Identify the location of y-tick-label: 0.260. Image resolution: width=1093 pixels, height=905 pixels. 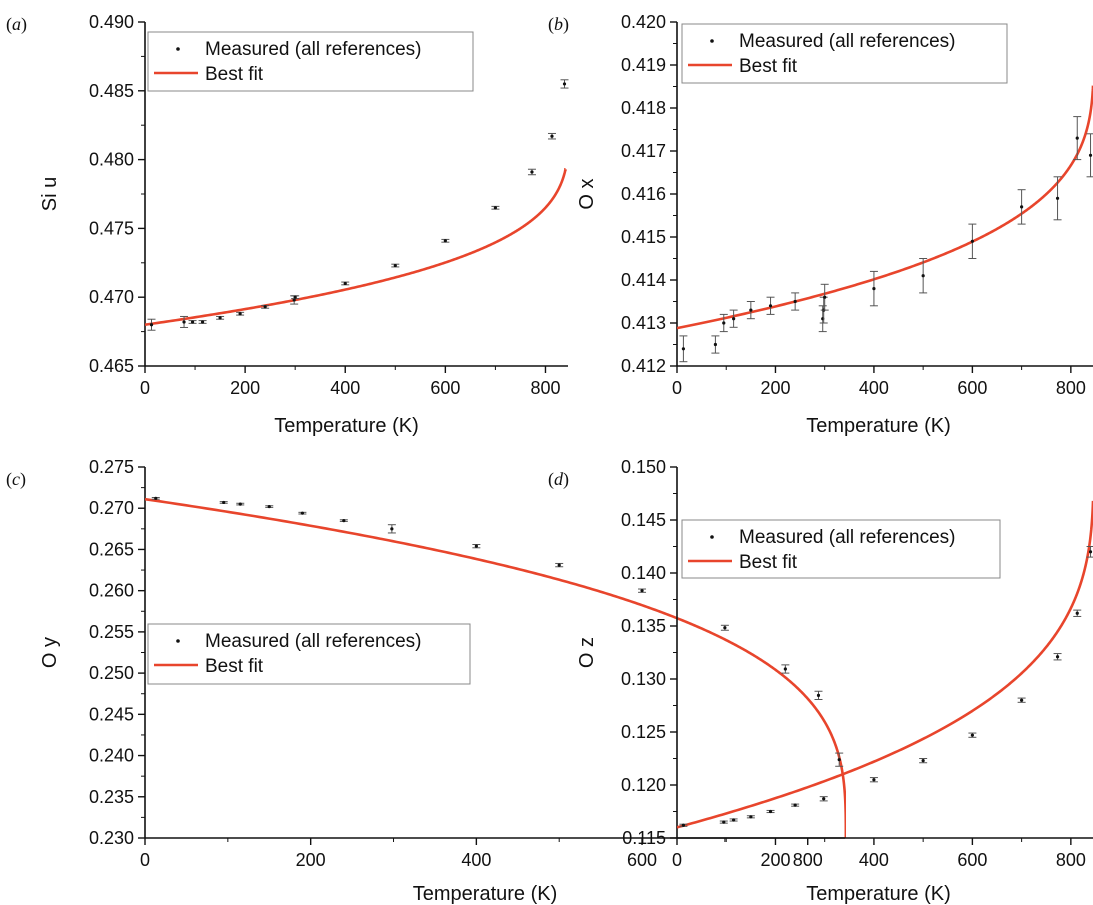
(111, 591).